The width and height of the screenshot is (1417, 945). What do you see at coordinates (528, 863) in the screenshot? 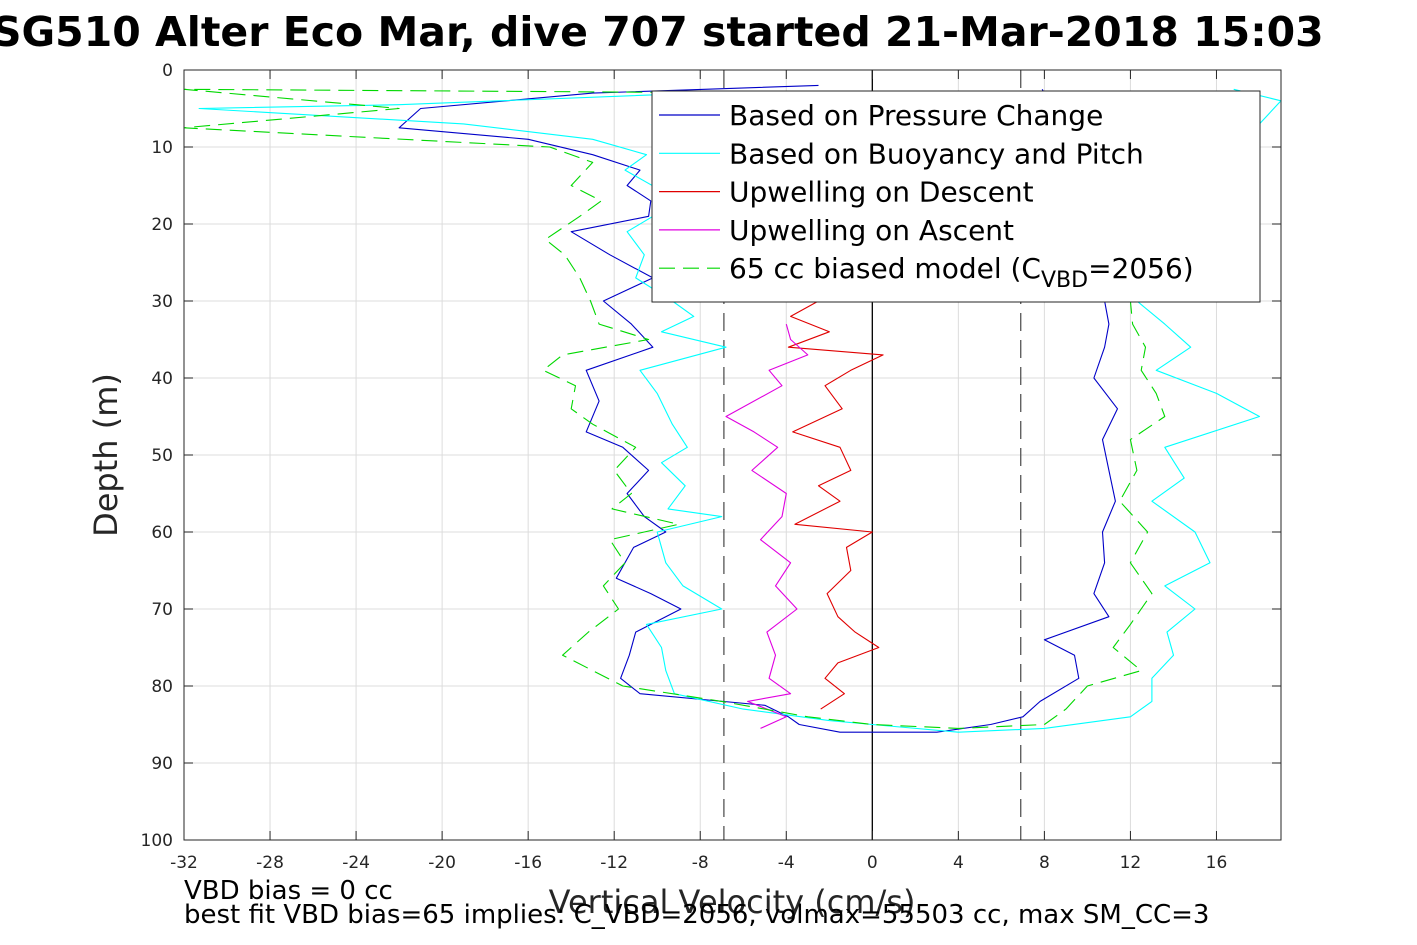
I see `x-tick-label: -16` at bounding box center [528, 863].